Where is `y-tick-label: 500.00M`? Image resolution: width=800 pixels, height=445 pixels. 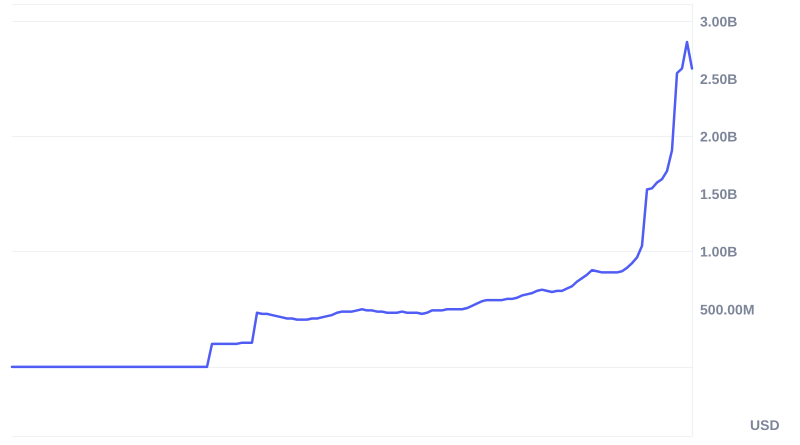
y-tick-label: 500.00M is located at coordinates (727, 309).